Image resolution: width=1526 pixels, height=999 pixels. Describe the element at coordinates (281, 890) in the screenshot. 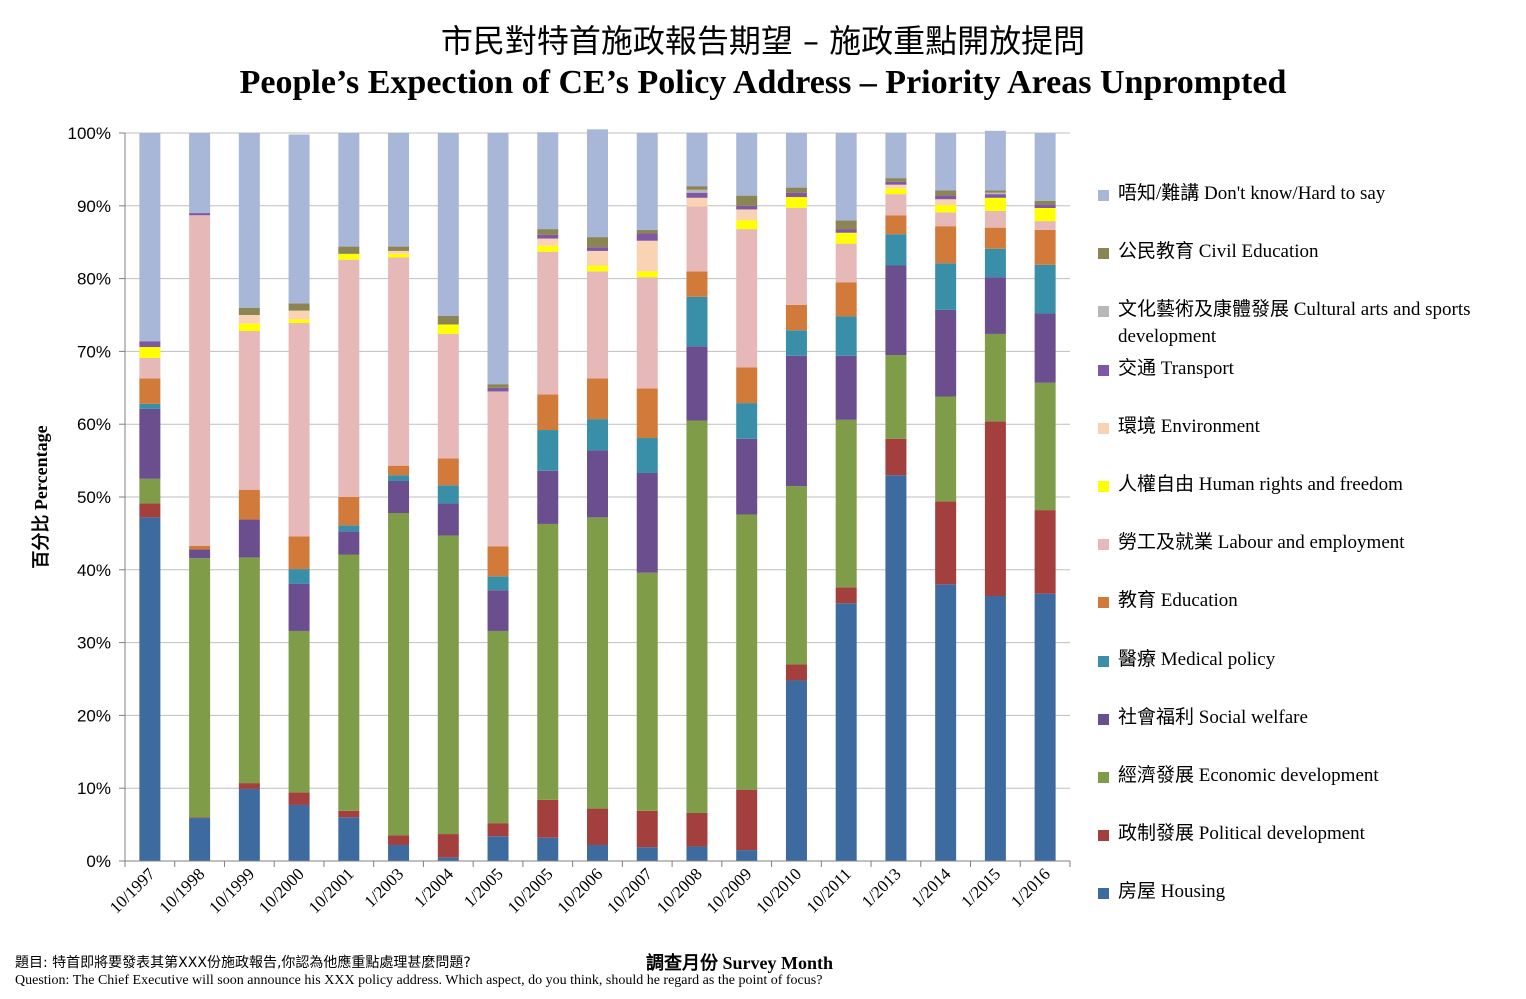

I see `x-tick-label: 10/2000` at that location.